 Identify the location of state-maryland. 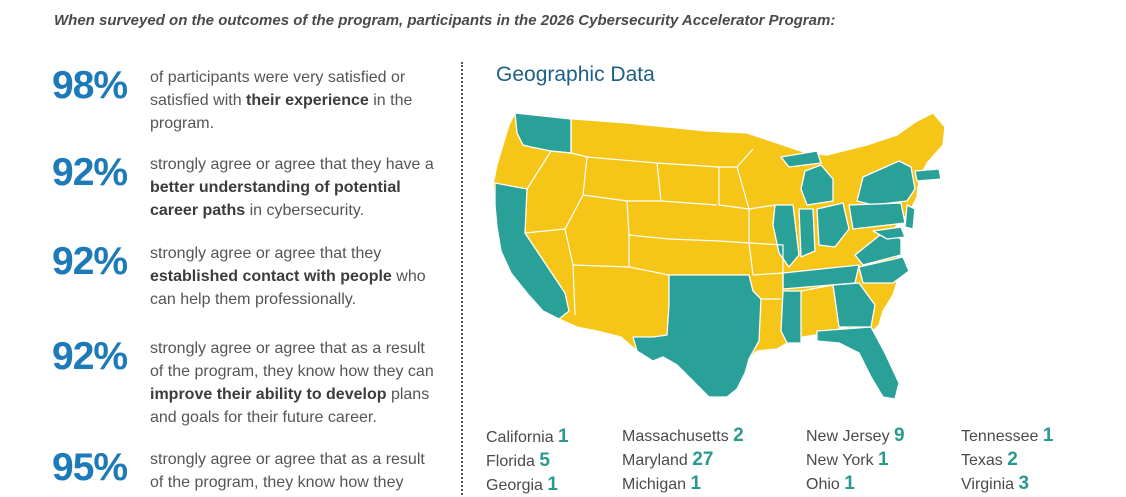
(889, 233).